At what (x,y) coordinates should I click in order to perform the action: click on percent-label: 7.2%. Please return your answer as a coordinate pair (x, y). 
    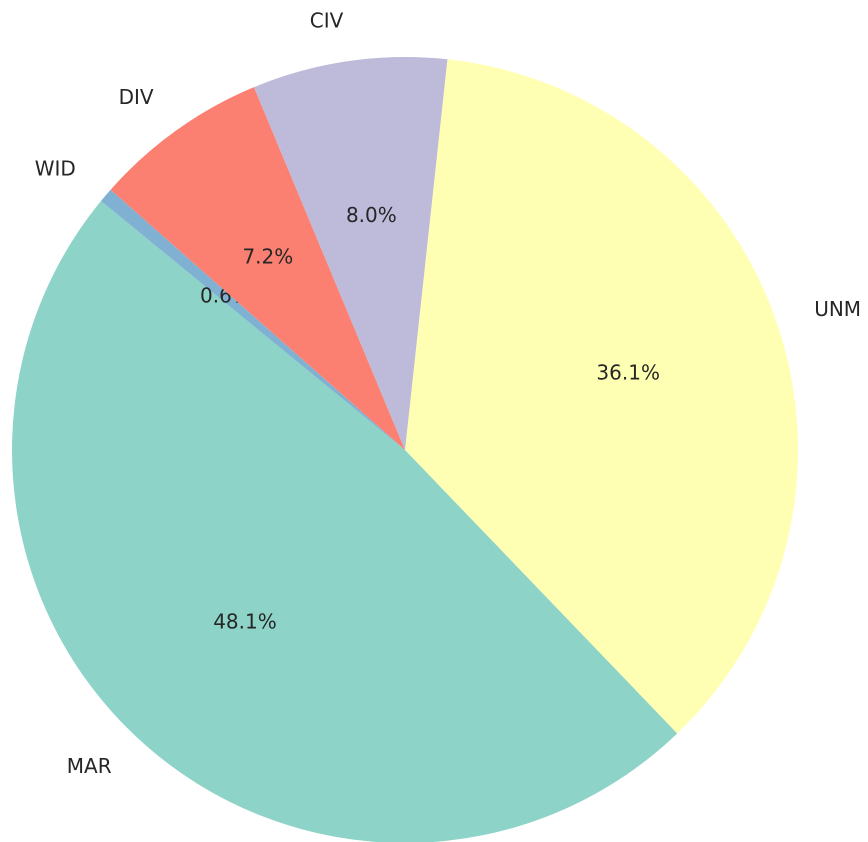
    Looking at the image, I should click on (267, 257).